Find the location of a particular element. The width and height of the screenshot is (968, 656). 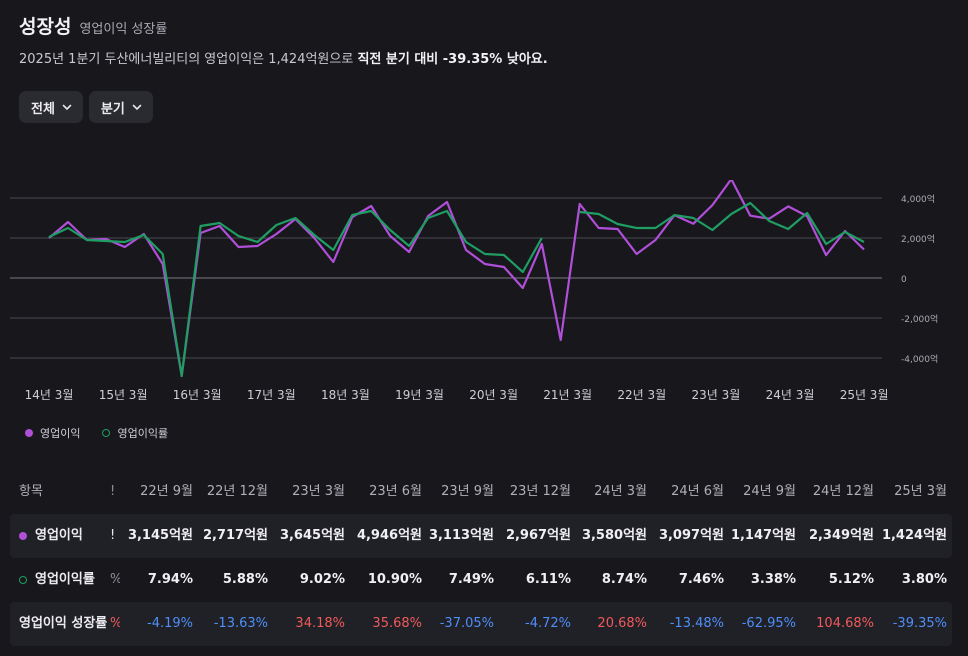

range-dropdown: 전체 is located at coordinates (51, 107).